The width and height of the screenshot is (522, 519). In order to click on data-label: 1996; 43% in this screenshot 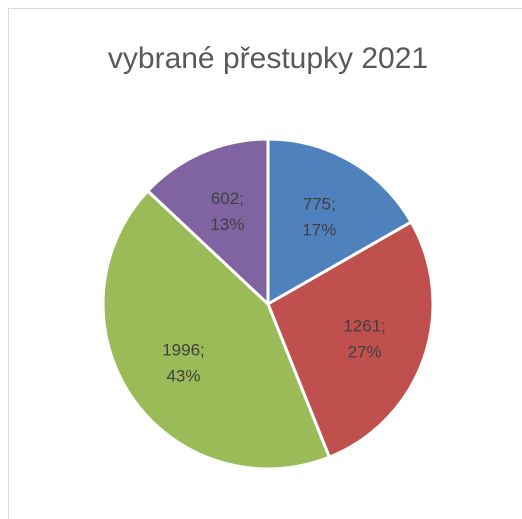, I will do `click(183, 363)`.